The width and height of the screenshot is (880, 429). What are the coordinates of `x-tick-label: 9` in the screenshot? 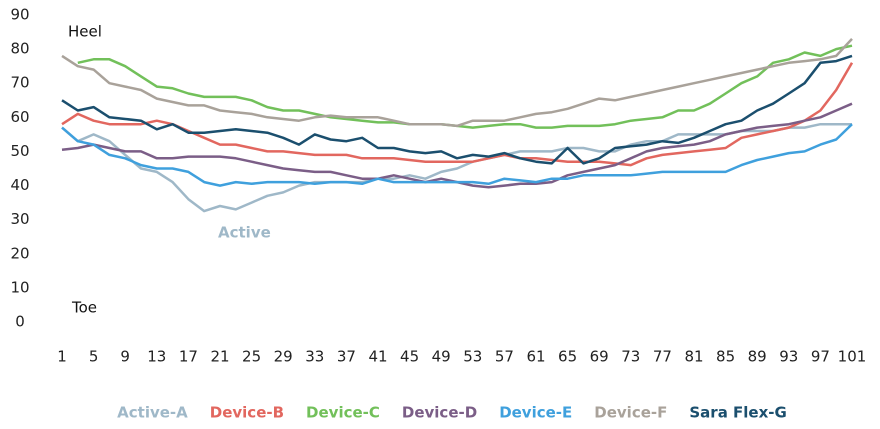 It's located at (125, 357).